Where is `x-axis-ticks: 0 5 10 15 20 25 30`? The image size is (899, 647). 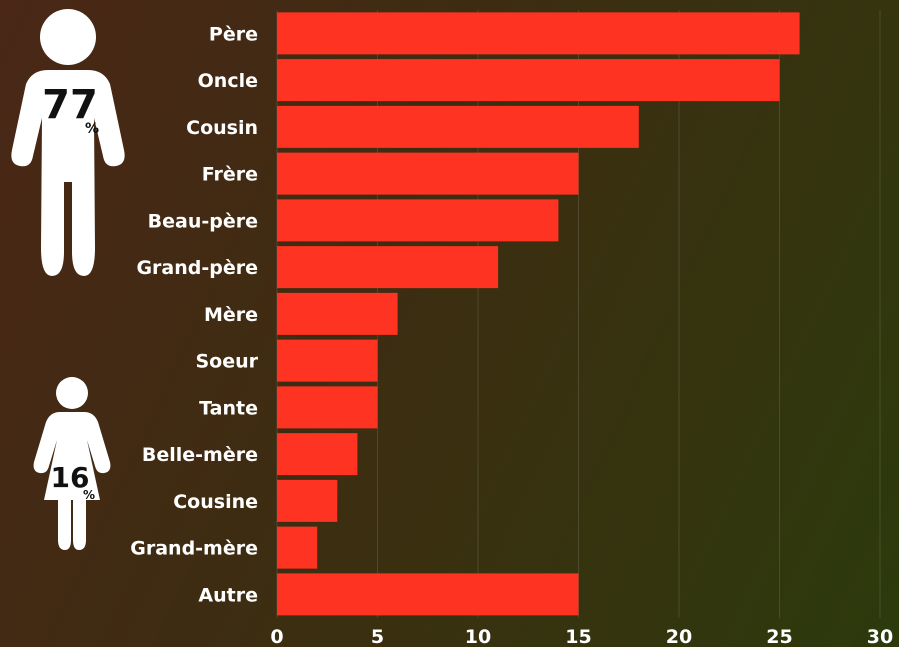
x-axis-ticks: 0 5 10 15 20 25 30 is located at coordinates (581, 636).